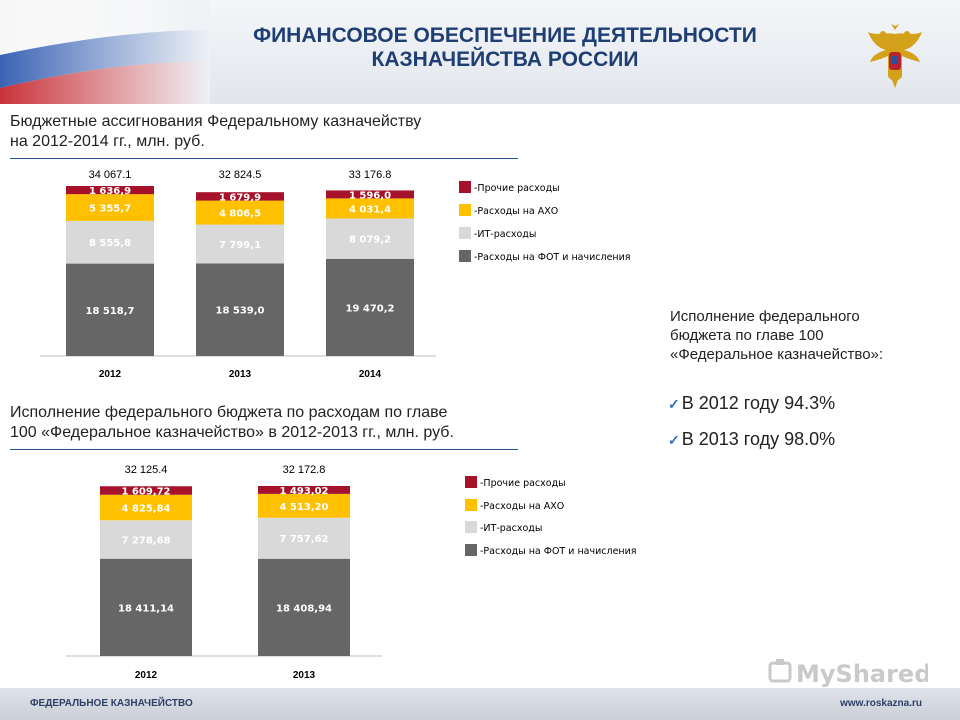 This screenshot has width=960, height=720. Describe the element at coordinates (765, 316) in the screenshot. I see `execution-summary-line1: Исполнение федерального` at that location.